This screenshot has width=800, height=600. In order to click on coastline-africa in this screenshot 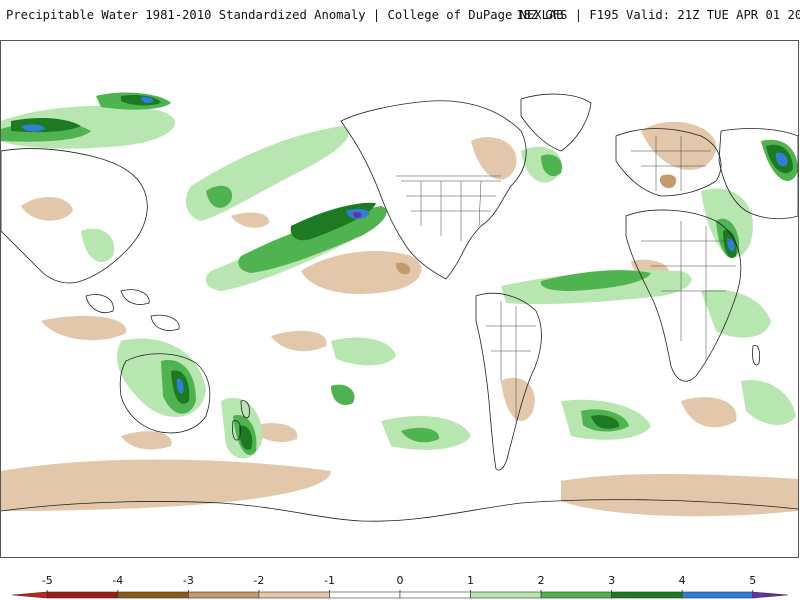, I will do `click(683, 295)`.